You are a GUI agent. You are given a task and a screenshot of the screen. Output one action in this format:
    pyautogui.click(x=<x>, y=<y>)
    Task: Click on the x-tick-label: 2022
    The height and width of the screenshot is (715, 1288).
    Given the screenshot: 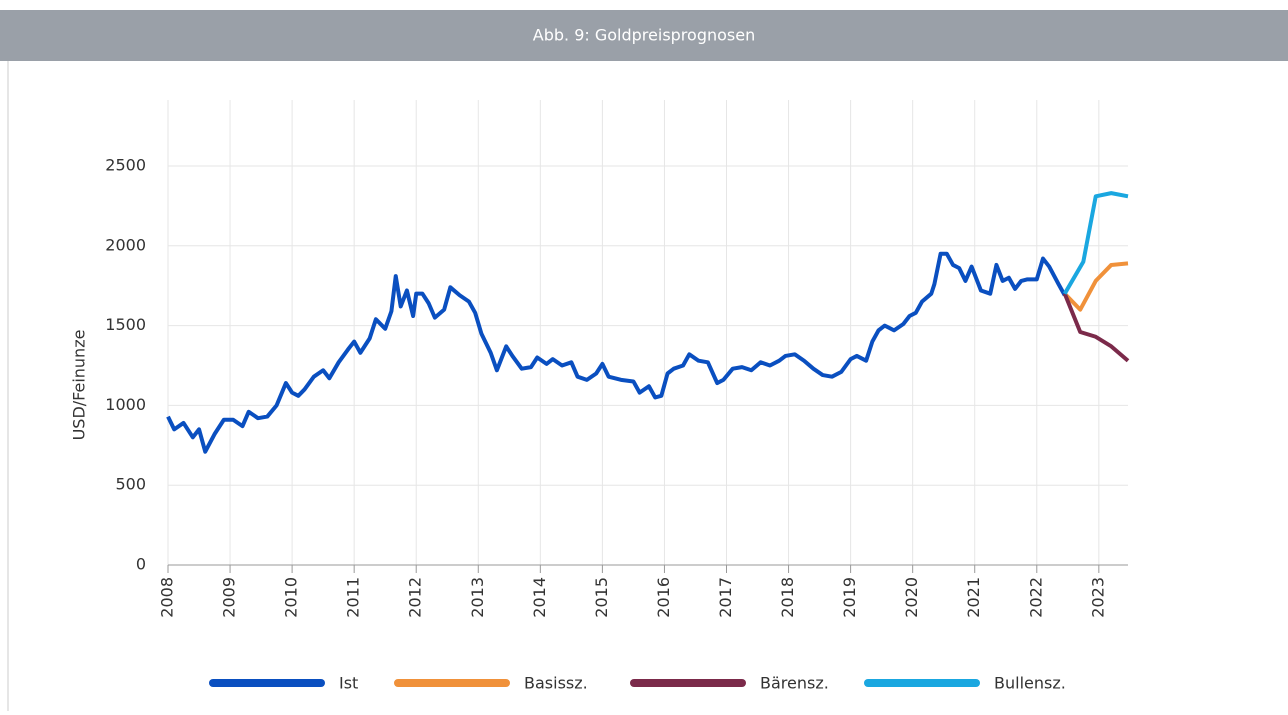 What is the action you would take?
    pyautogui.click(x=1035, y=597)
    